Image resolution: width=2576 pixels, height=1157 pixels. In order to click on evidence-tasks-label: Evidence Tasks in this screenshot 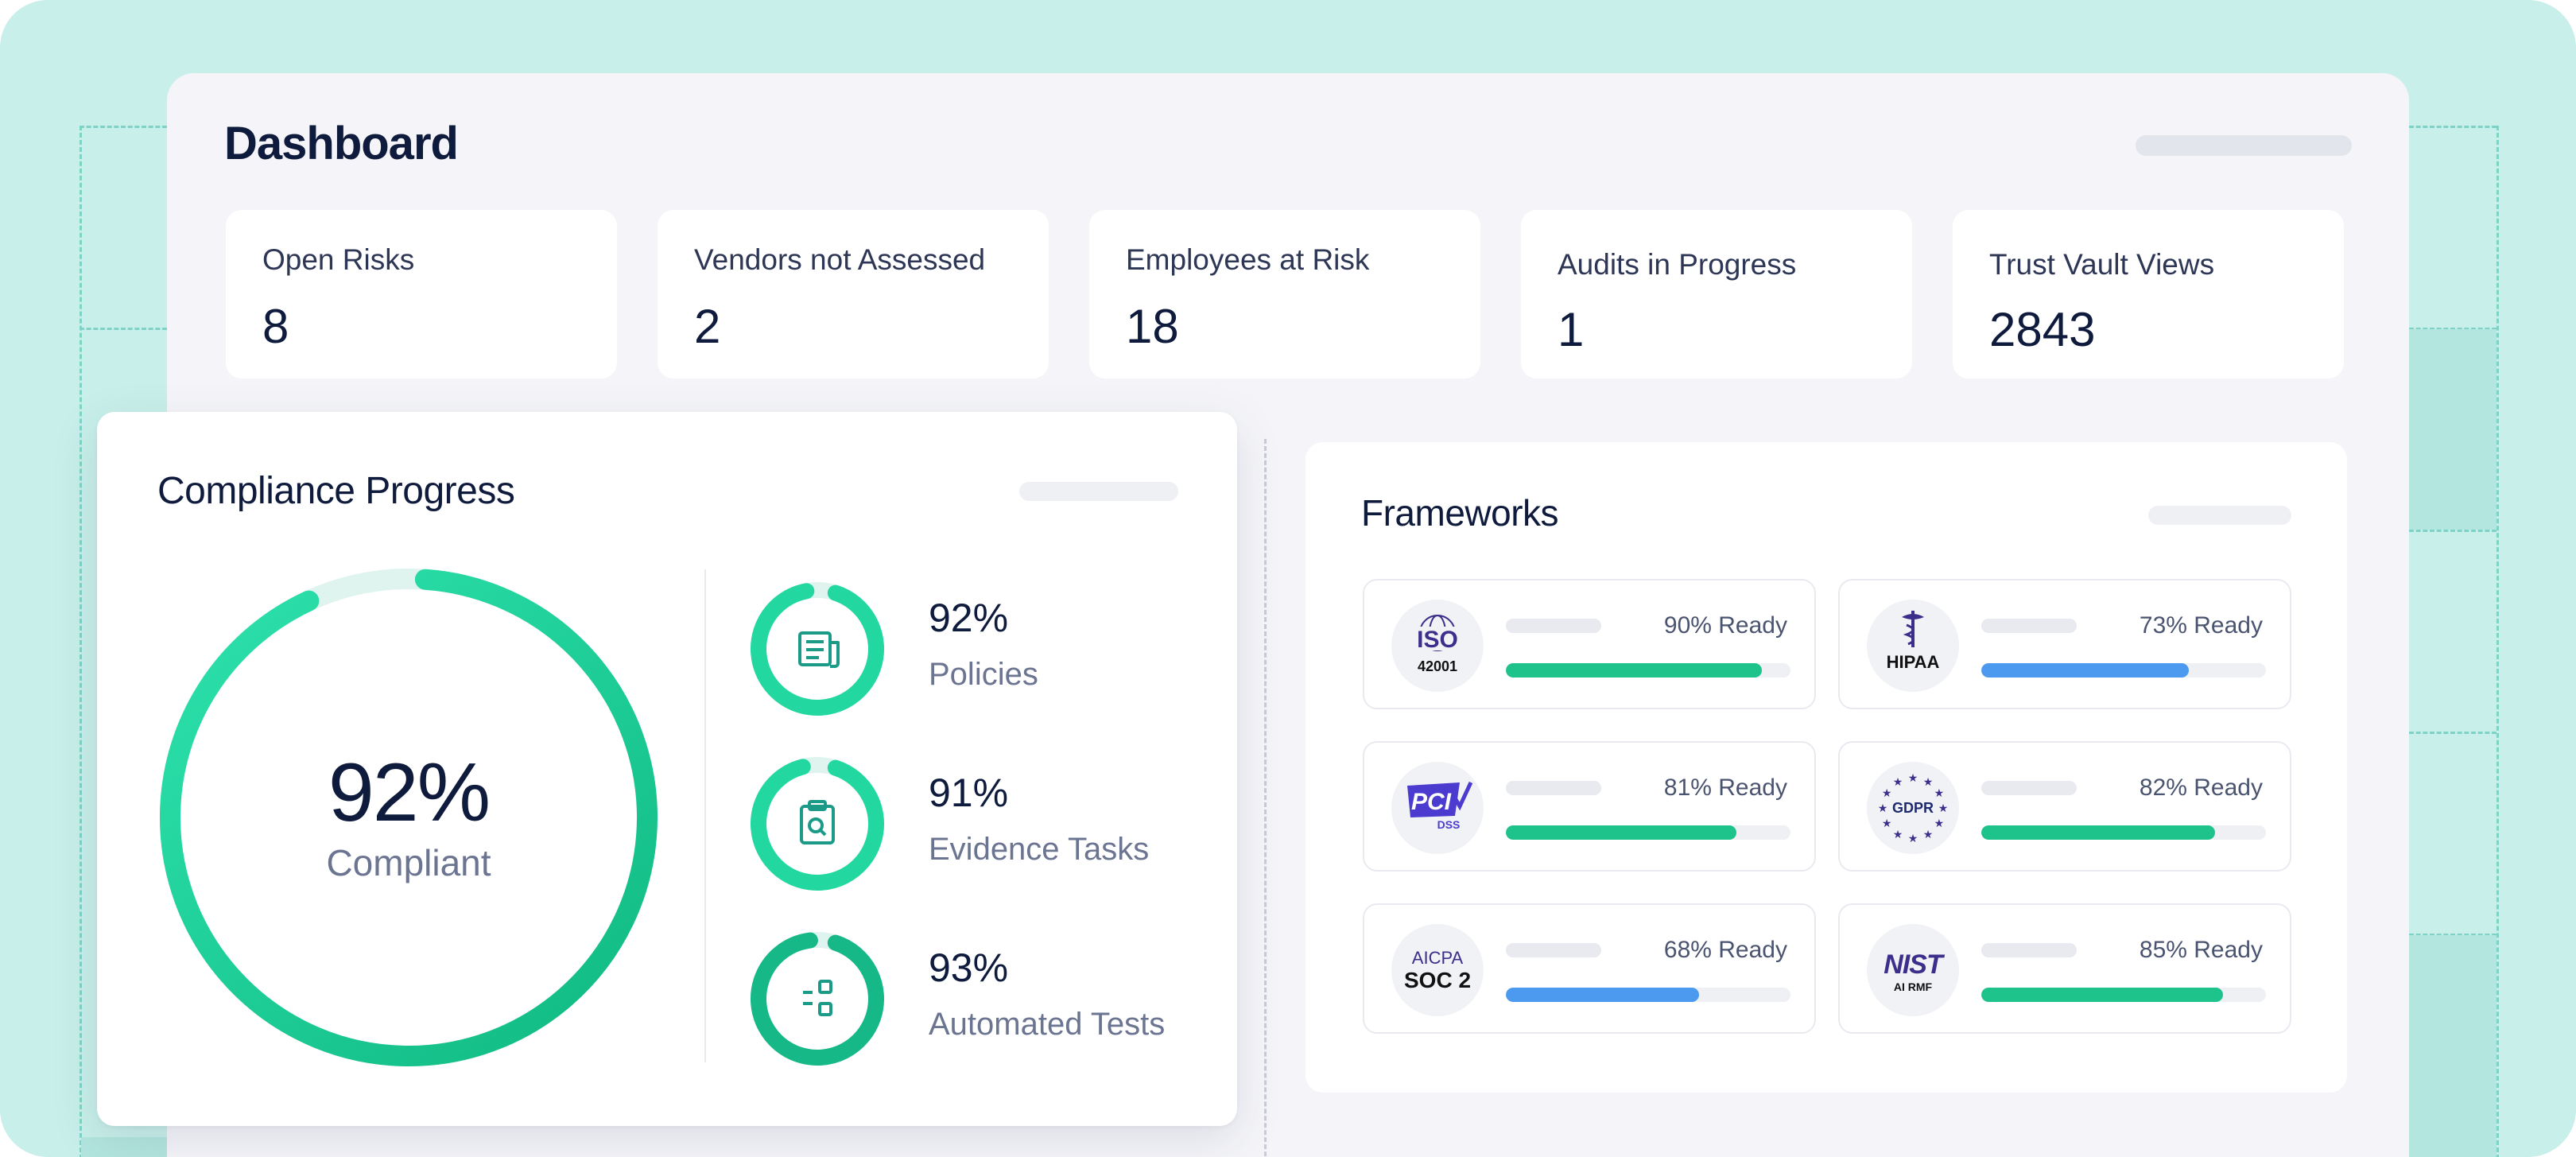, I will do `click(1040, 849)`.